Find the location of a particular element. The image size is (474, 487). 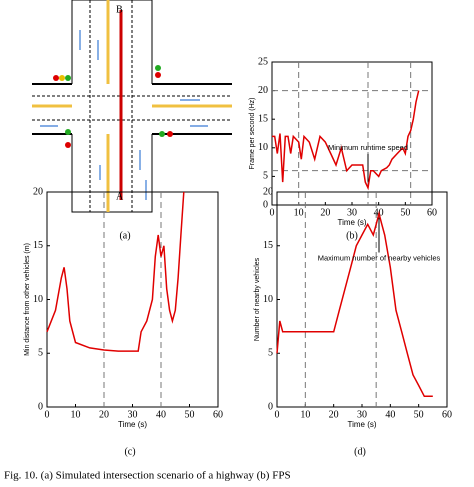

y-axis-label: Number of nearby vehicles is located at coordinates (257, 299).